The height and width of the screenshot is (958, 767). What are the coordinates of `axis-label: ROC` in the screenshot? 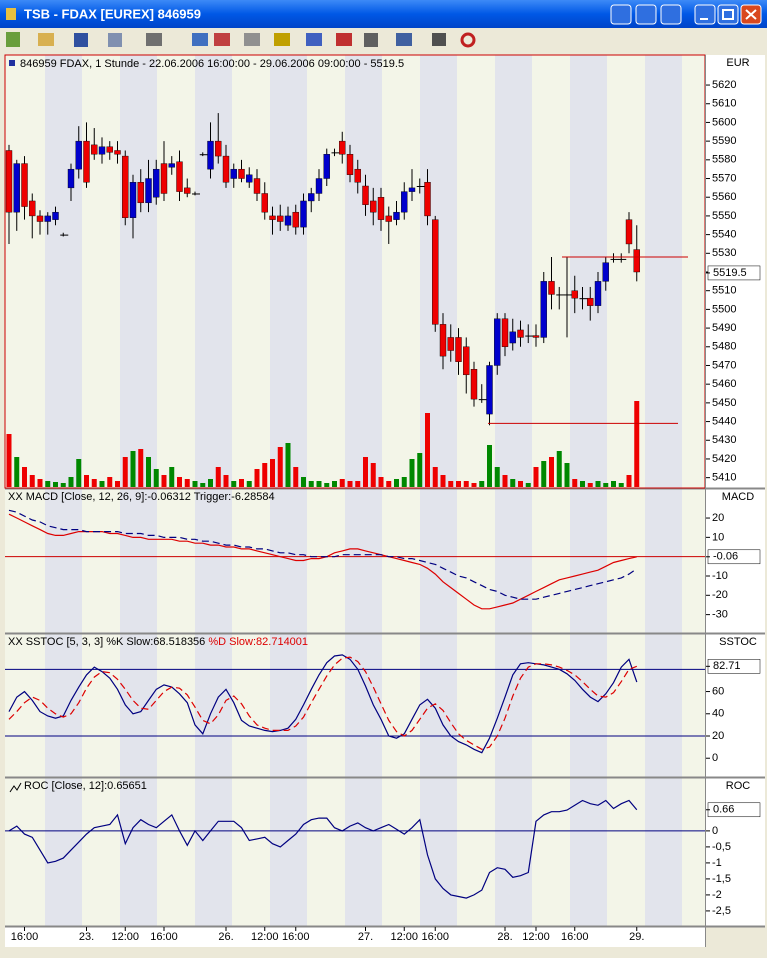 It's located at (738, 786).